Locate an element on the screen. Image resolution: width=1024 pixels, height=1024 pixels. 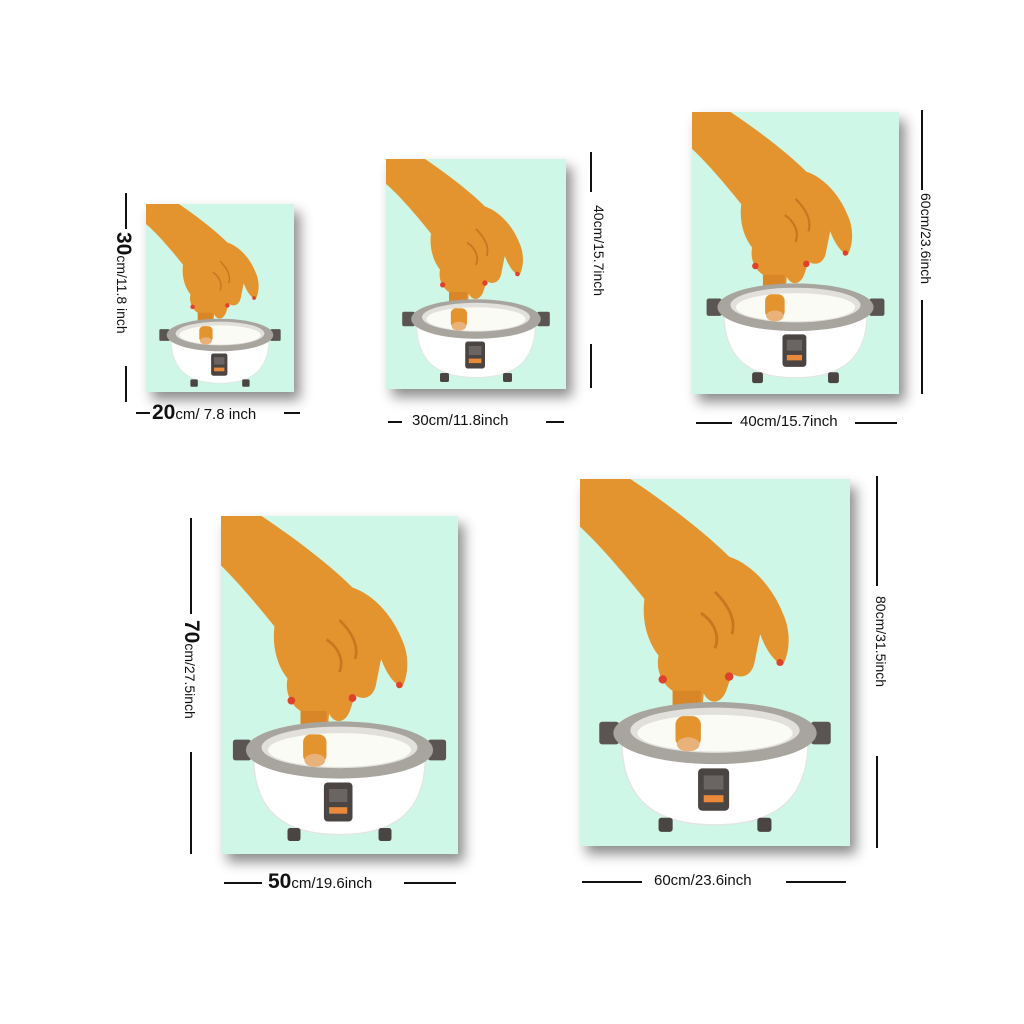
poster-40x60 is located at coordinates (795, 253).